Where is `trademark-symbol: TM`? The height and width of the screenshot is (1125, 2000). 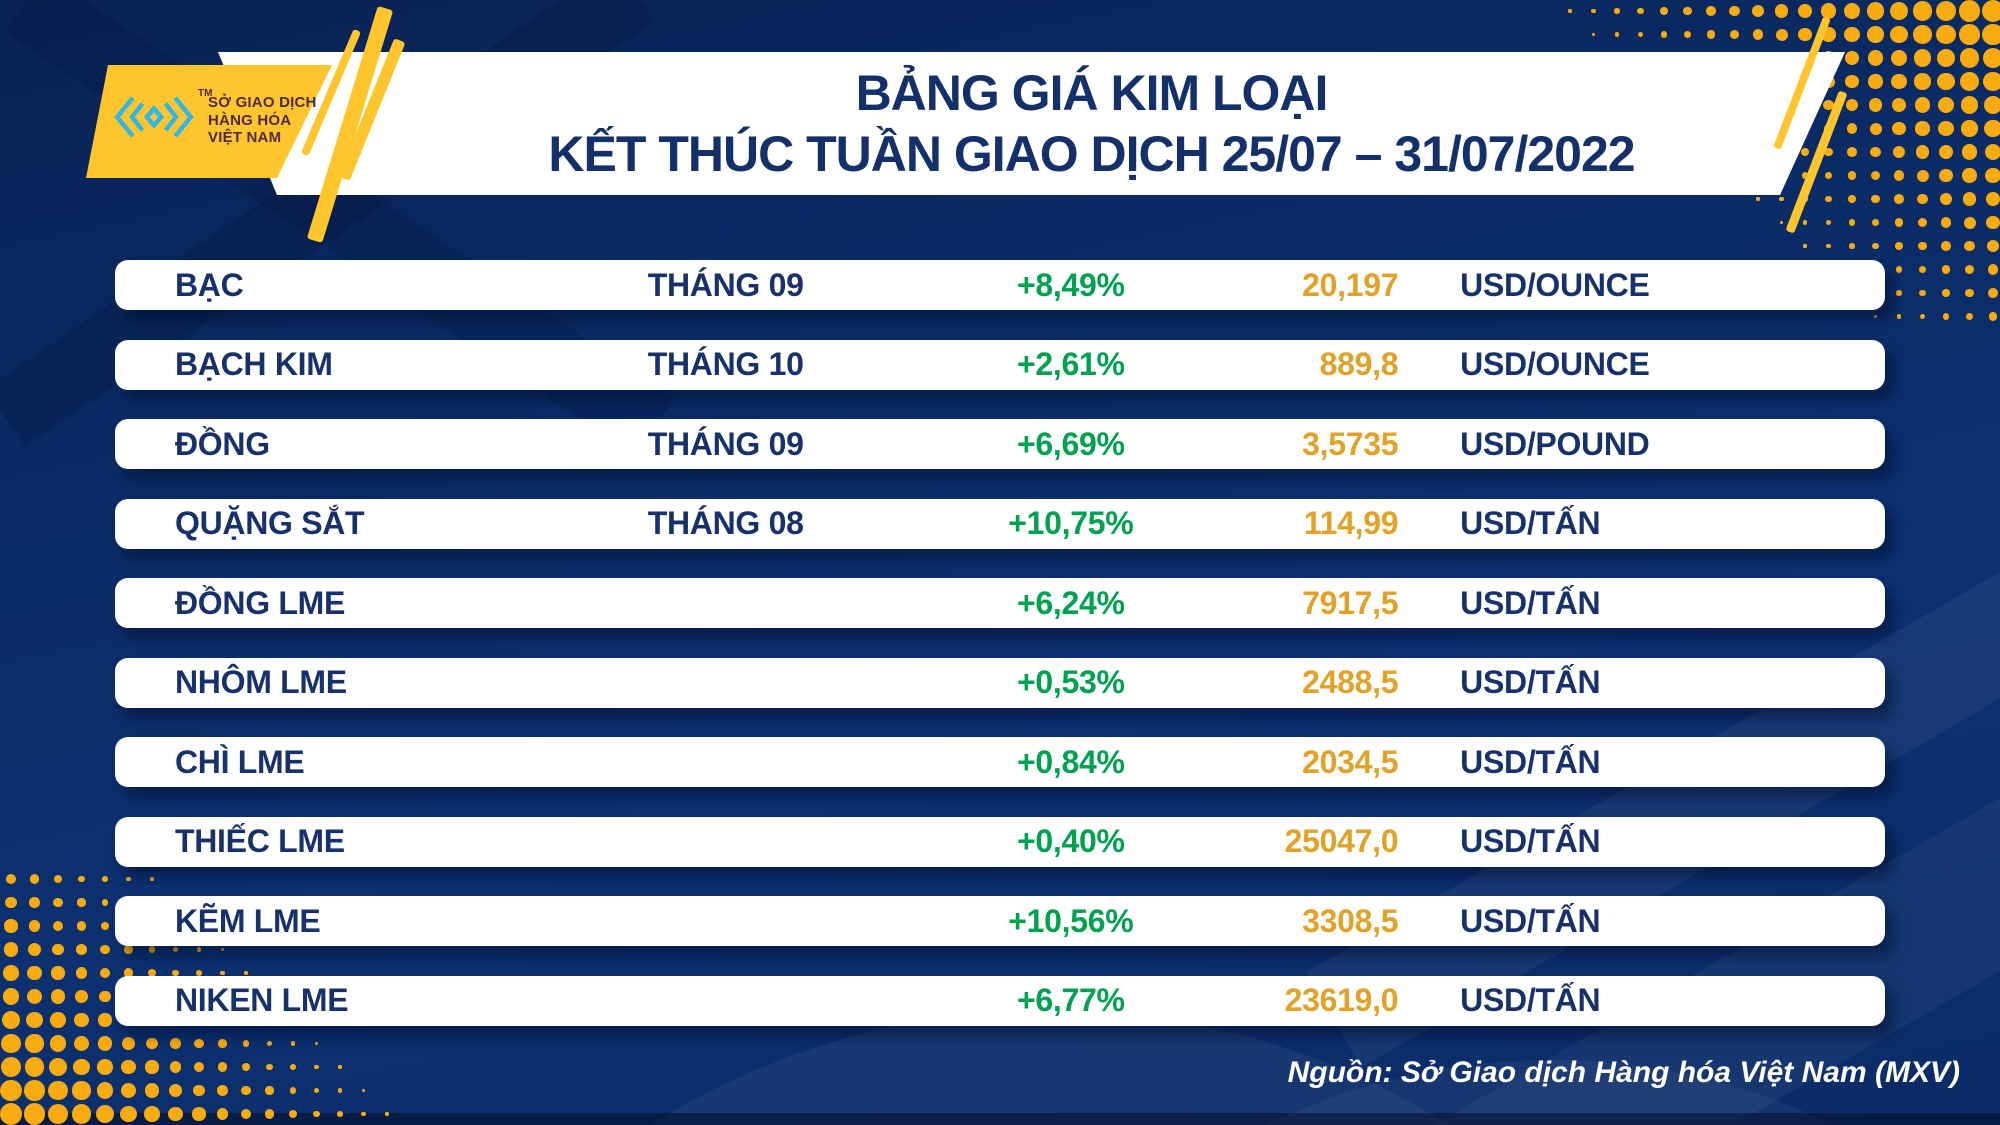 trademark-symbol: TM is located at coordinates (205, 93).